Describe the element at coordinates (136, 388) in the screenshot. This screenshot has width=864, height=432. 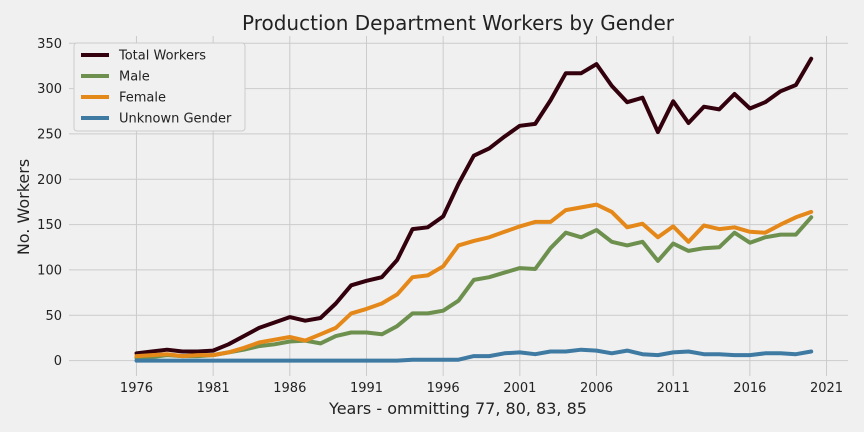
I see `x-tick-label: 1976` at that location.